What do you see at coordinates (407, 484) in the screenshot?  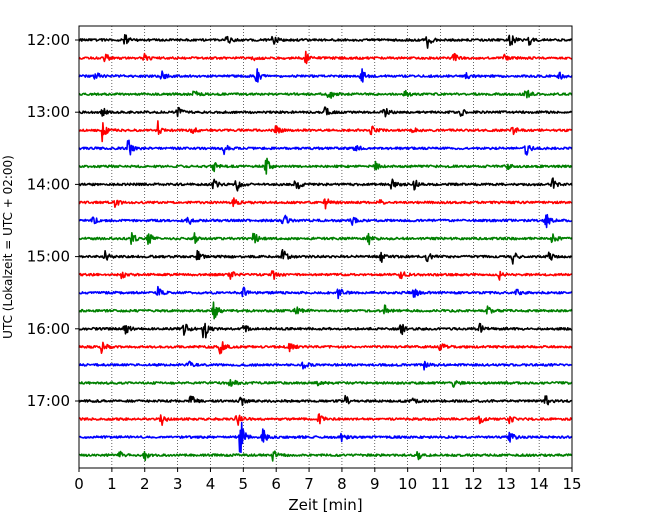 I see `x-tick-label: 10` at bounding box center [407, 484].